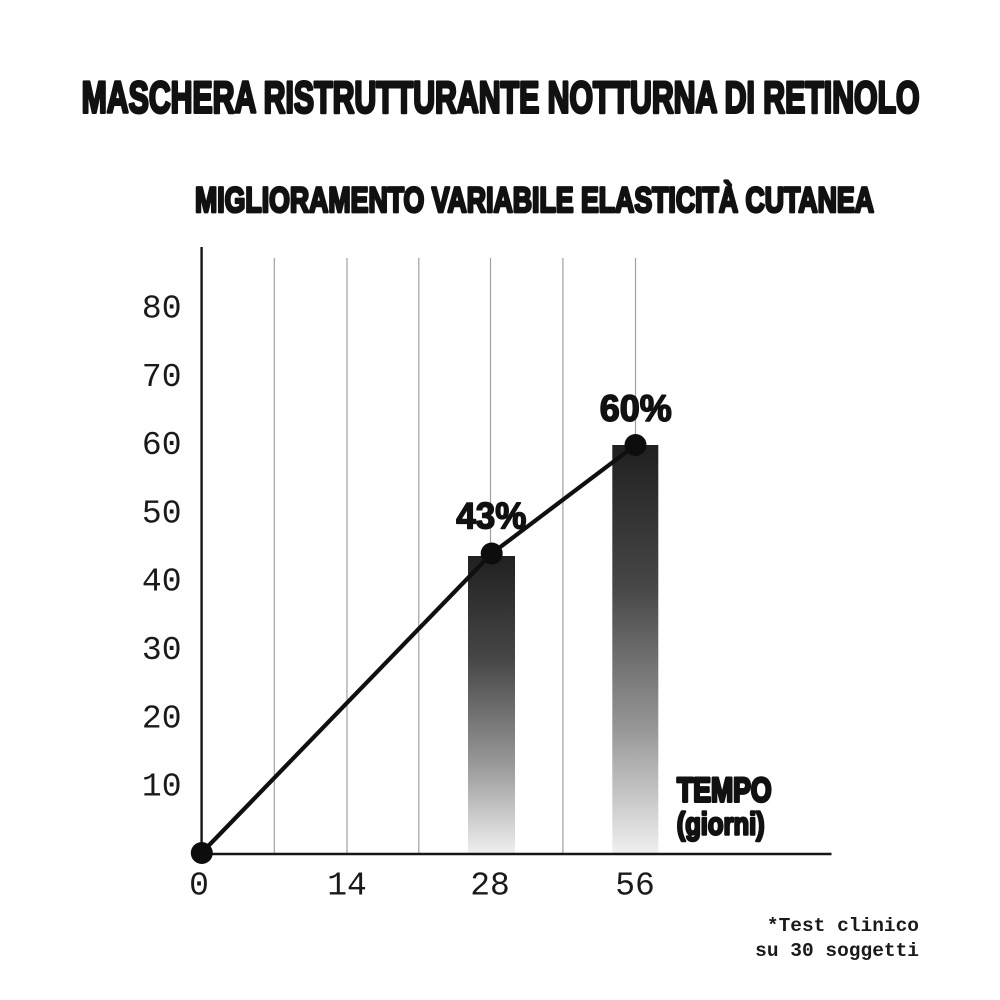  Describe the element at coordinates (162, 377) in the screenshot. I see `svg-text: 70` at that location.